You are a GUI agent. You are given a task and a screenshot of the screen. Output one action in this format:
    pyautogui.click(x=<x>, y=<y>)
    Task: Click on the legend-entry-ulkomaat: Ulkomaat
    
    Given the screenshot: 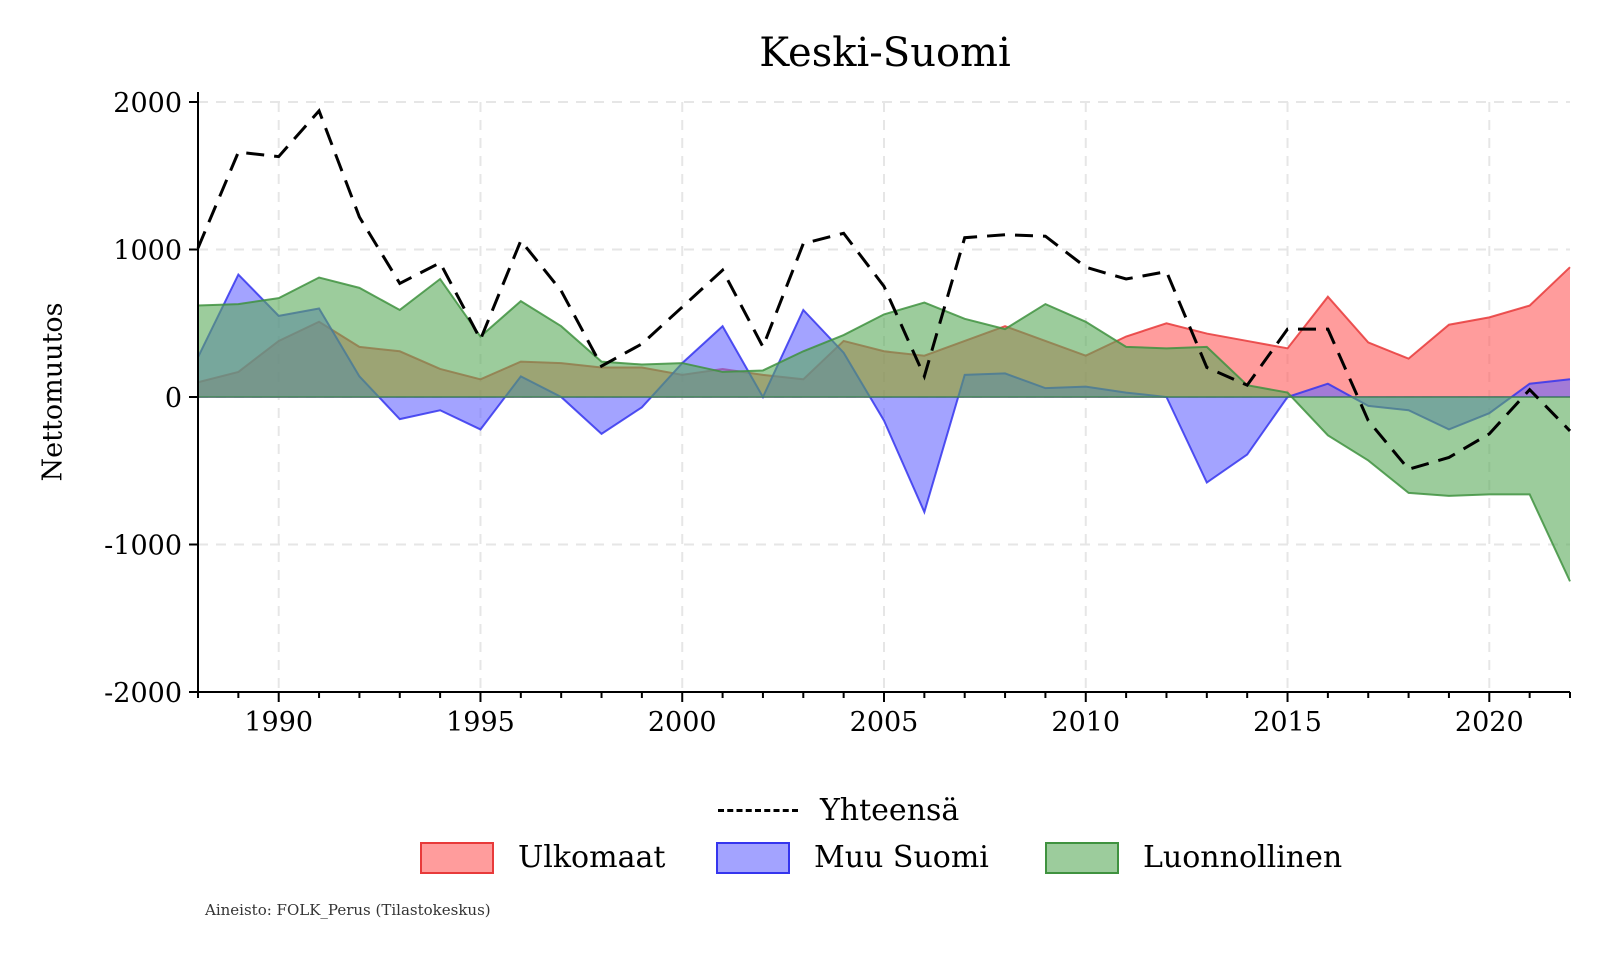 What is the action you would take?
    pyautogui.click(x=542, y=857)
    